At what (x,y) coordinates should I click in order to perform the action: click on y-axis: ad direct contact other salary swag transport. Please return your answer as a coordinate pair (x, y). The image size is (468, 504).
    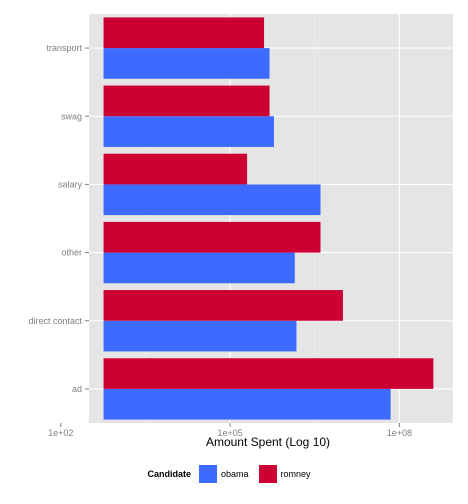
    Looking at the image, I should click on (58, 218).